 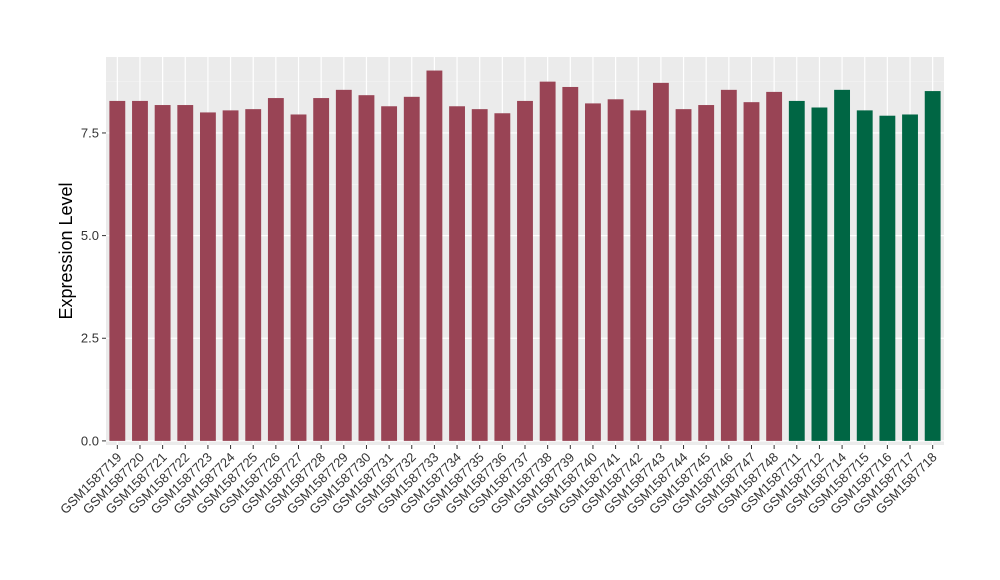 What do you see at coordinates (525, 270) in the screenshot?
I see `bar-GSM1587737` at bounding box center [525, 270].